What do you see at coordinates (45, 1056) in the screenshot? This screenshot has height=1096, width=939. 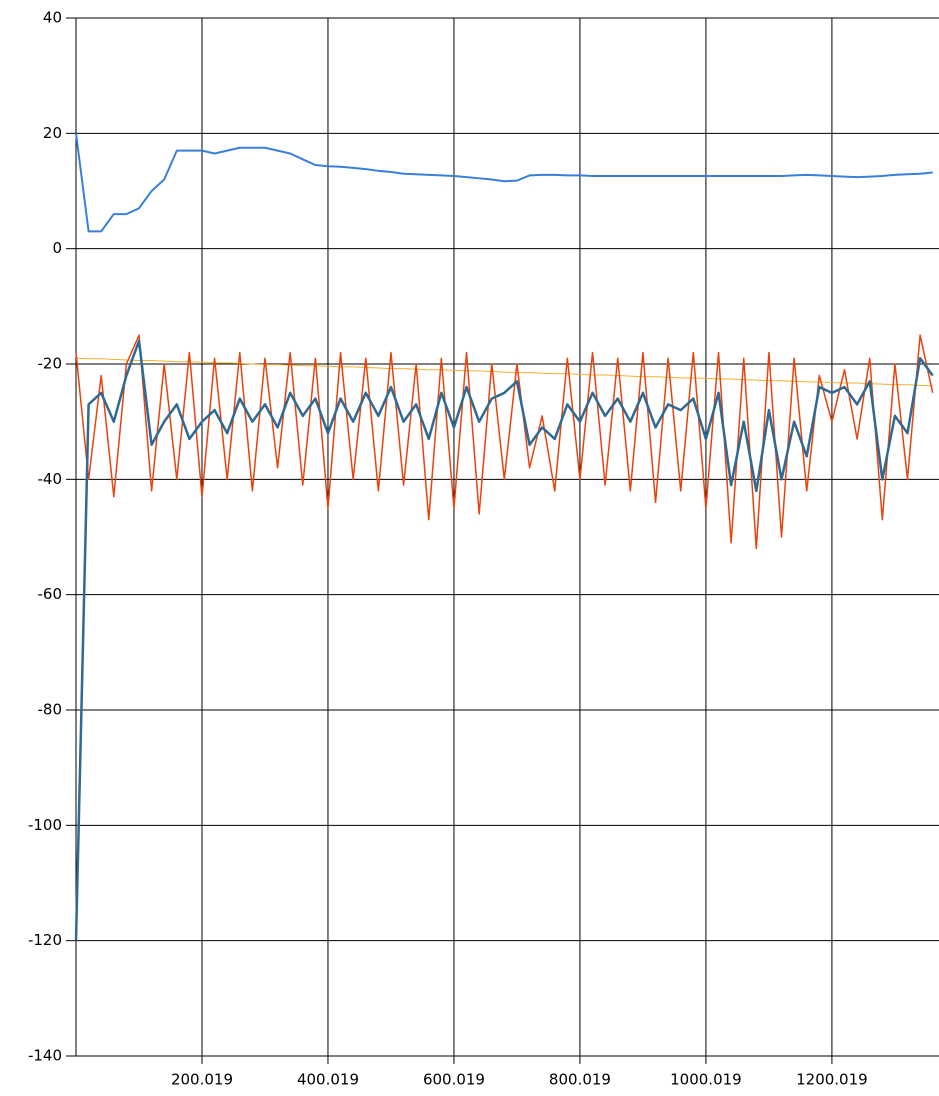 I see `y-tick-label: -140` at bounding box center [45, 1056].